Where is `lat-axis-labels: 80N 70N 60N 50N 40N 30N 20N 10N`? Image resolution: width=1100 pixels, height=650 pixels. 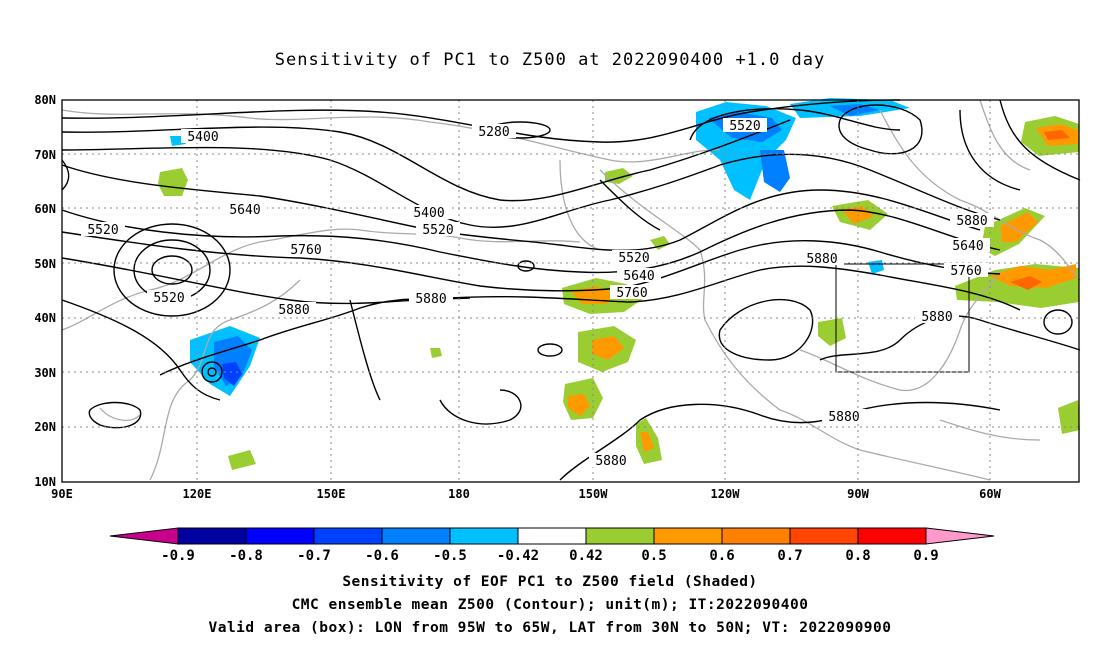 lat-axis-labels: 80N 70N 60N 50N 40N 30N 20N 10N is located at coordinates (45, 291).